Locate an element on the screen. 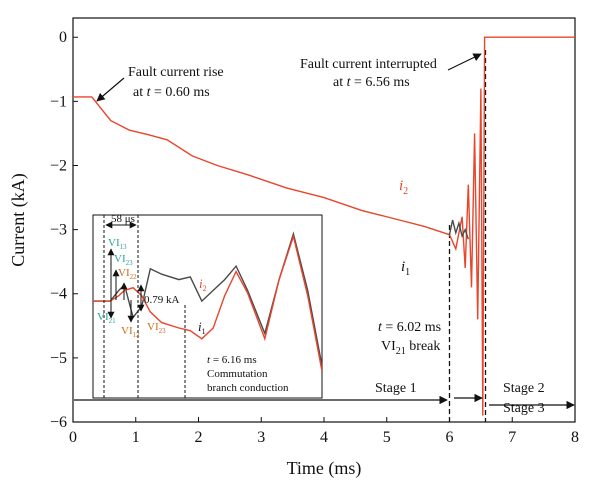 Image resolution: width=600 pixels, height=496 pixels. stage-1-label: Stage 1 is located at coordinates (396, 388).